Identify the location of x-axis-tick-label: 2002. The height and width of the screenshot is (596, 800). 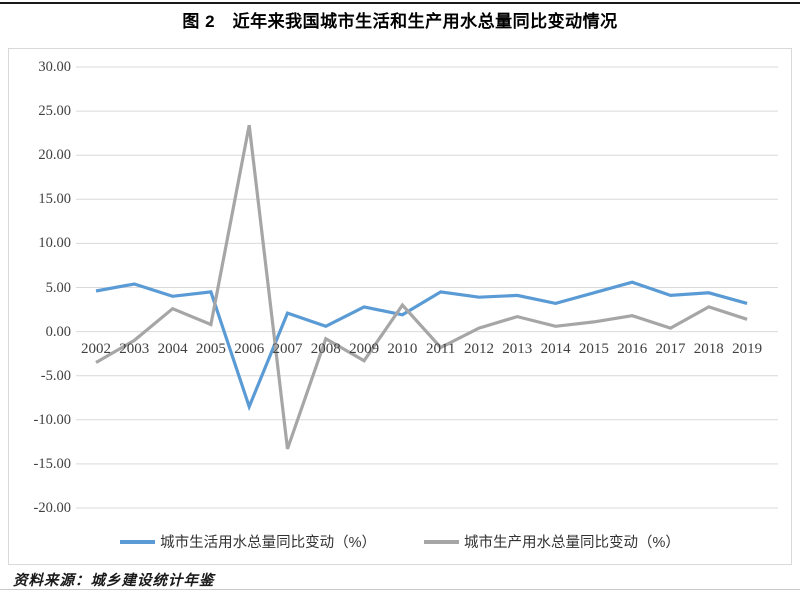
(96, 348).